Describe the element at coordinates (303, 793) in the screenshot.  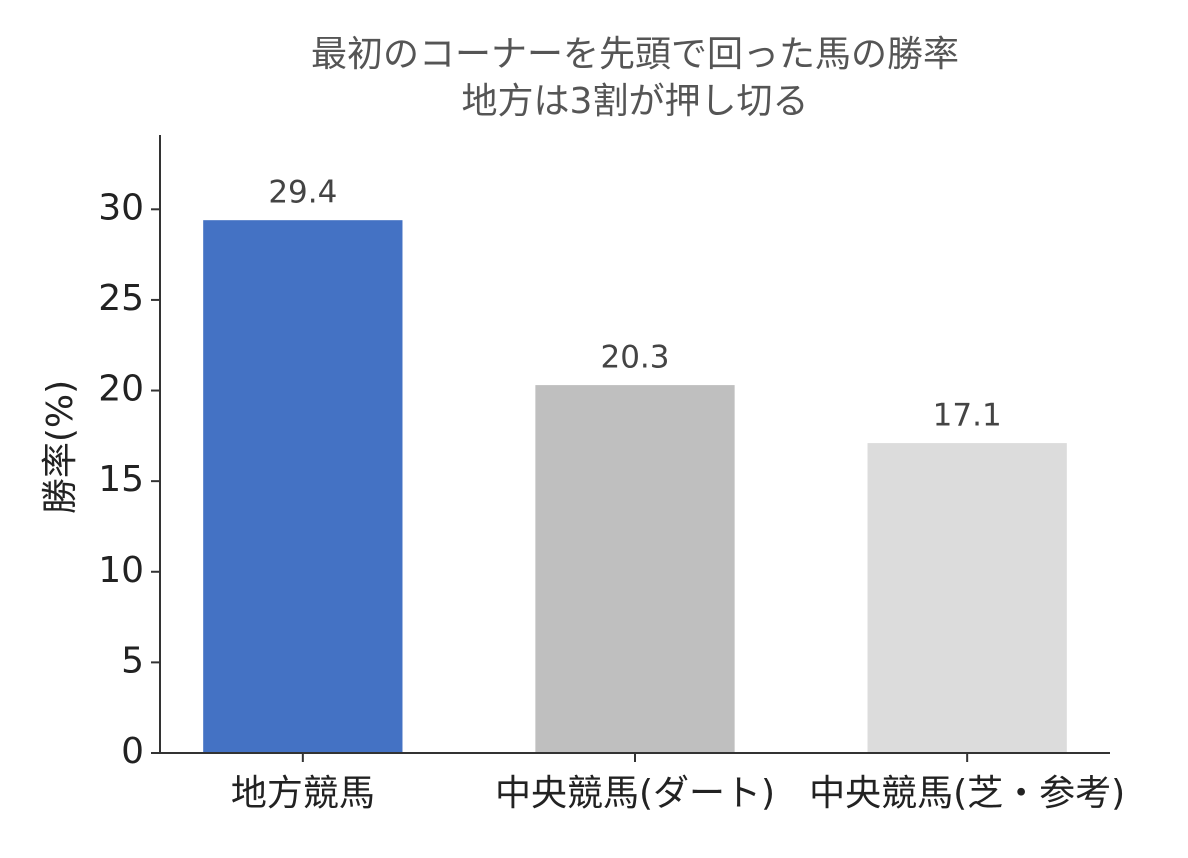
I see `x-tick-label: 地方競馬` at that location.